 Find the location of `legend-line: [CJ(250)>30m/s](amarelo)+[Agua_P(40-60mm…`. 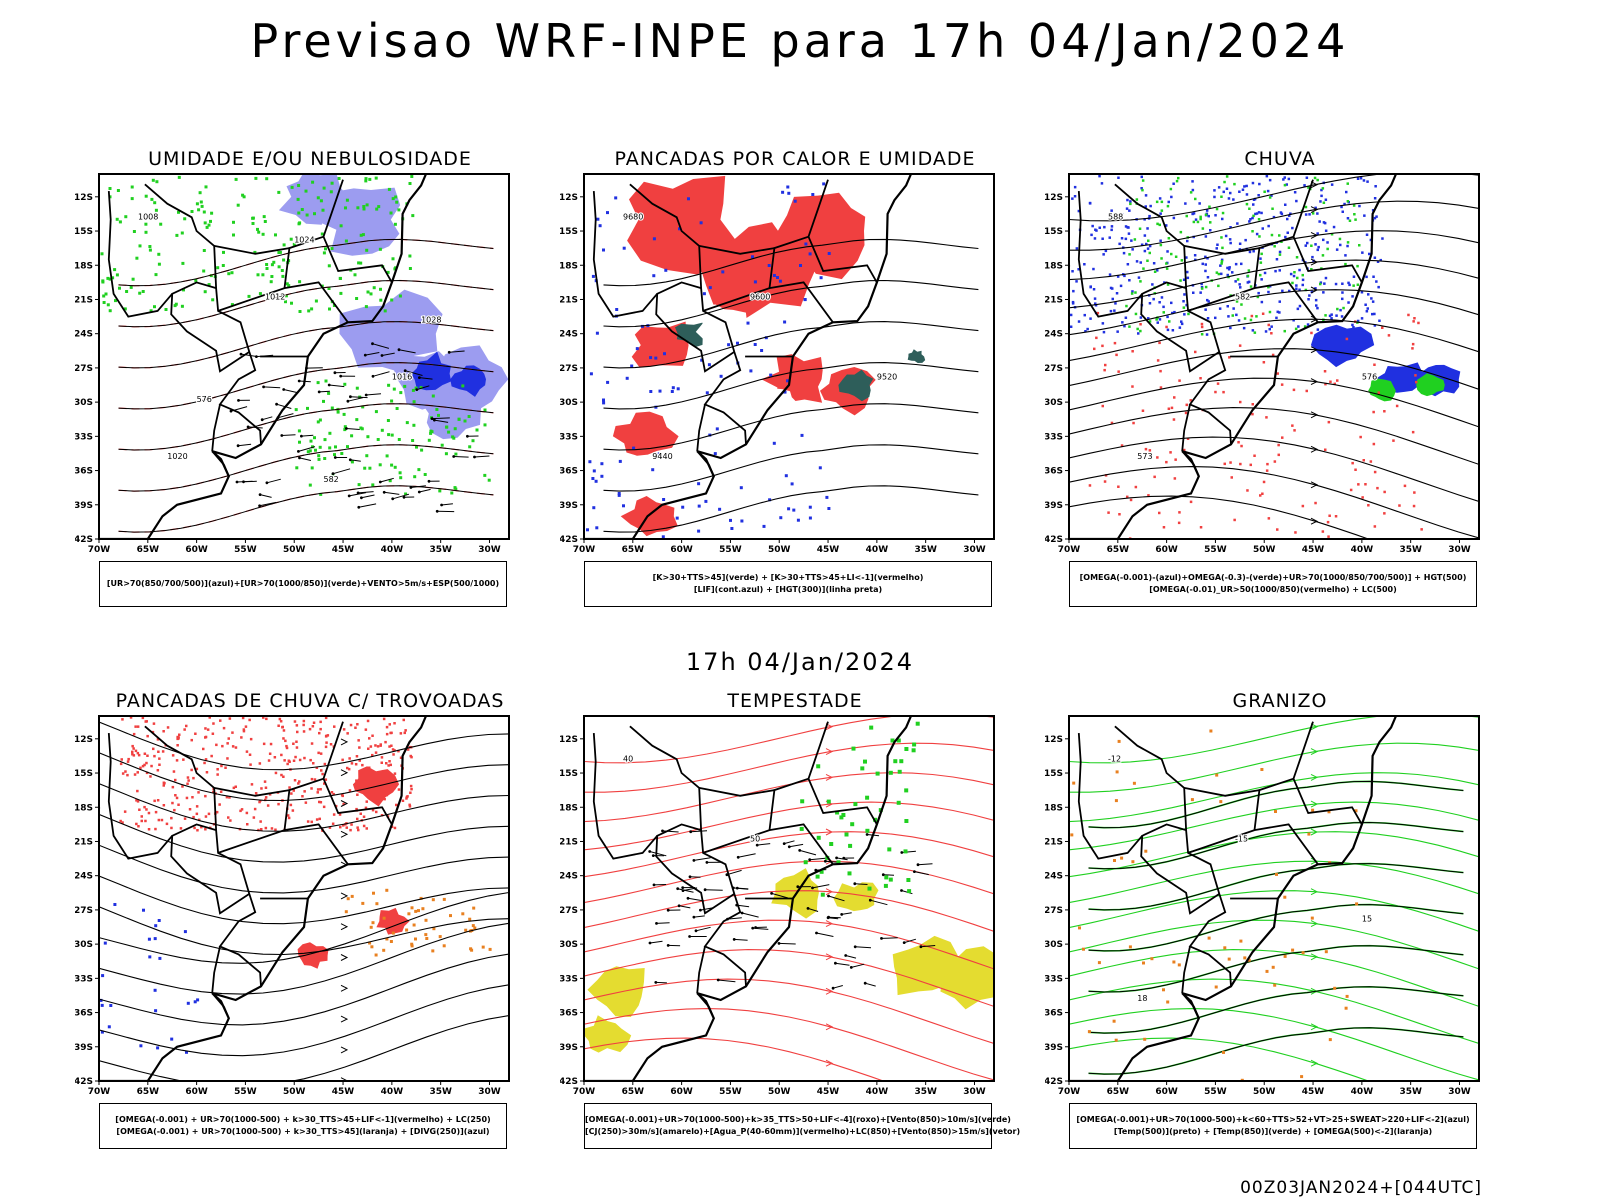

legend-line: [CJ(250)>30m/s](amarelo)+[Agua_P(40-60mm… is located at coordinates (803, 1131).